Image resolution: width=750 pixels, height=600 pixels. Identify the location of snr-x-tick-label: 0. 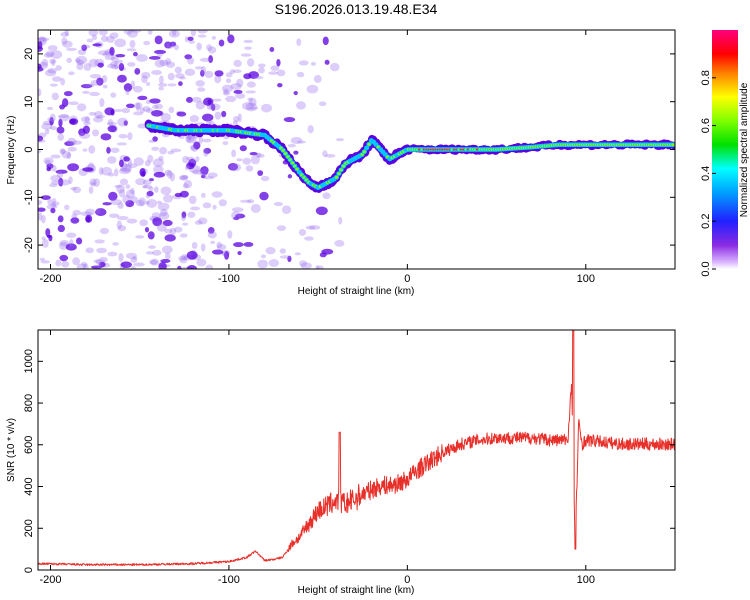
(407, 580).